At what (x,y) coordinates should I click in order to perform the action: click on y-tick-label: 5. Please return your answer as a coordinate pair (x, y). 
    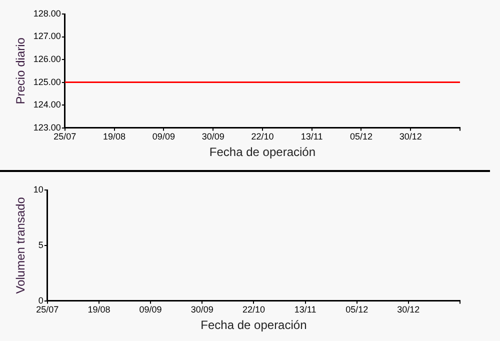
    Looking at the image, I should click on (41, 245).